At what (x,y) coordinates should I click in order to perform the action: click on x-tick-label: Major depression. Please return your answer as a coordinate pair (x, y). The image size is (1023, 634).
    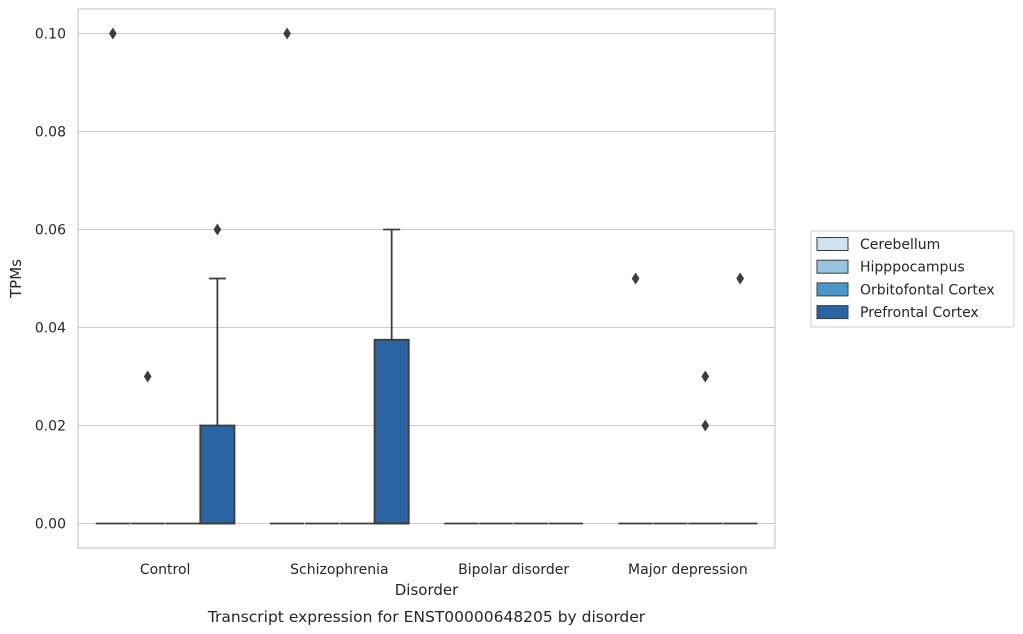
    Looking at the image, I should click on (688, 570).